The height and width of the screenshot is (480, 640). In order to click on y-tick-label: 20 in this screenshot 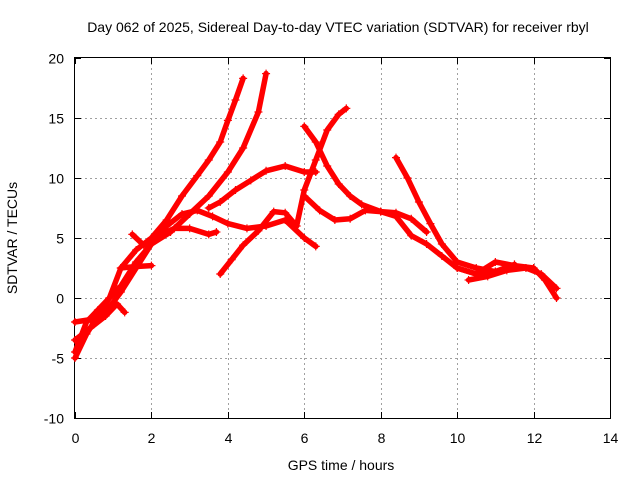, I will do `click(56, 59)`.